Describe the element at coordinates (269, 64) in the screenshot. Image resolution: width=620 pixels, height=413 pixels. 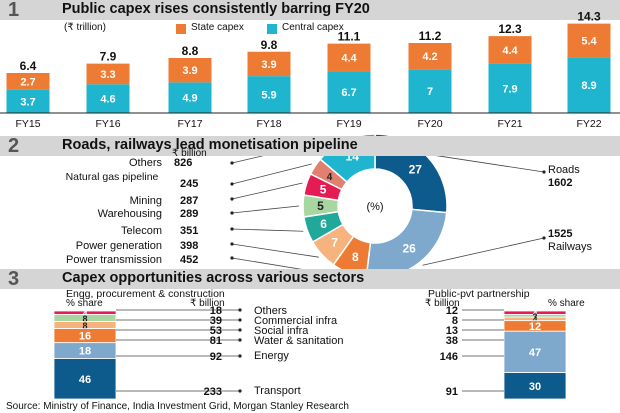
I see `bar-state-FY18` at that location.